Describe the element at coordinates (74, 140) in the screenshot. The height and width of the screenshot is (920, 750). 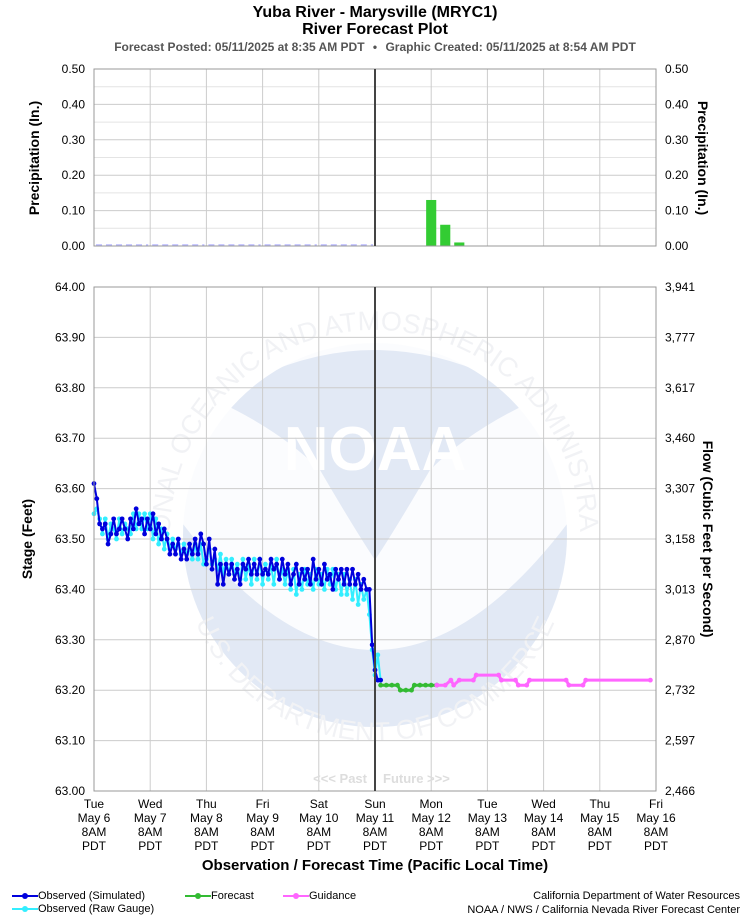
I see `precip-ytick-label-left: 0.30` at that location.